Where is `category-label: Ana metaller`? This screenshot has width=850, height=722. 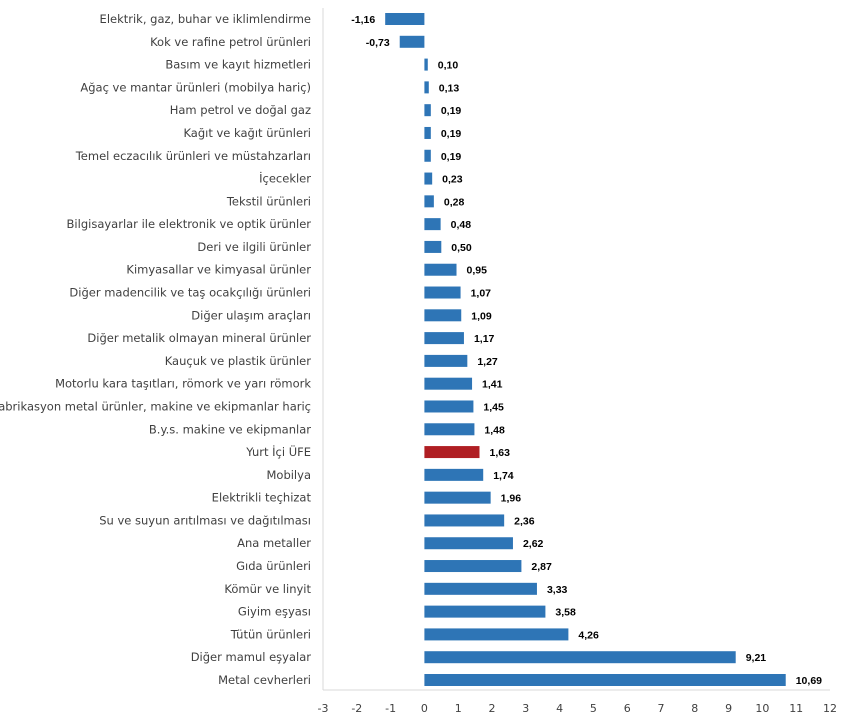 category-label: Ana metaller is located at coordinates (274, 543).